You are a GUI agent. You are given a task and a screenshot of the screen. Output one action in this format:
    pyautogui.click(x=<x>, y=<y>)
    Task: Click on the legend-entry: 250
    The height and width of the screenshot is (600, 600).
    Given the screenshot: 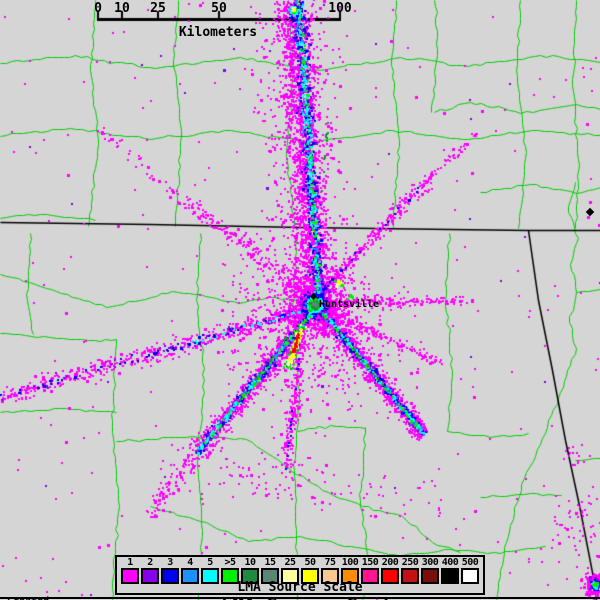 What is the action you would take?
    pyautogui.click(x=410, y=570)
    